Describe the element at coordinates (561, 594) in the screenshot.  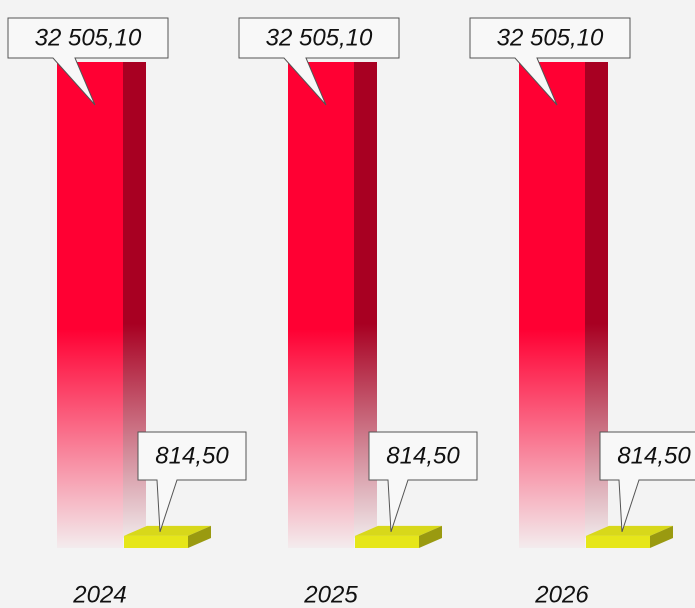
I see `x-tick-label: 2026` at that location.